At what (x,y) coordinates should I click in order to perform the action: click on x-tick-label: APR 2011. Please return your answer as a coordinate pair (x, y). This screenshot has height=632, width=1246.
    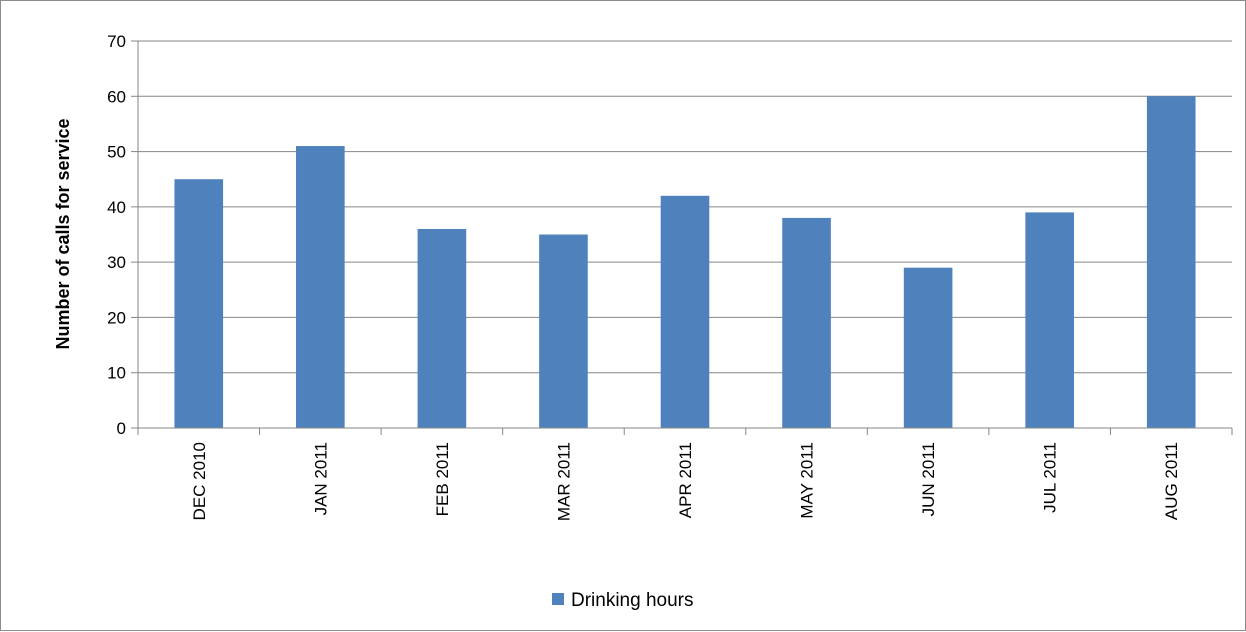
    Looking at the image, I should click on (685, 480).